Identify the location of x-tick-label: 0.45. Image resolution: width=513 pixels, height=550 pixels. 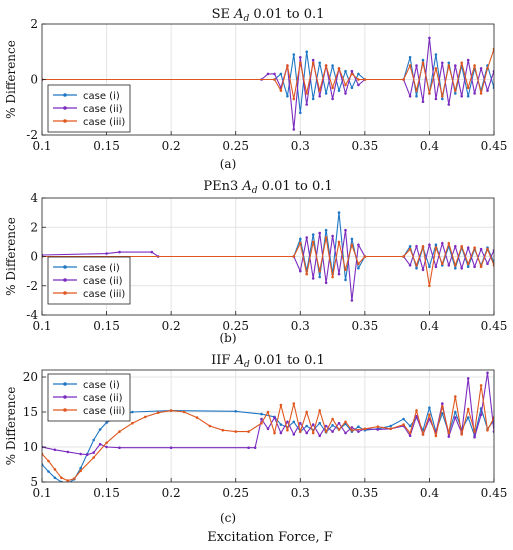
(494, 146).